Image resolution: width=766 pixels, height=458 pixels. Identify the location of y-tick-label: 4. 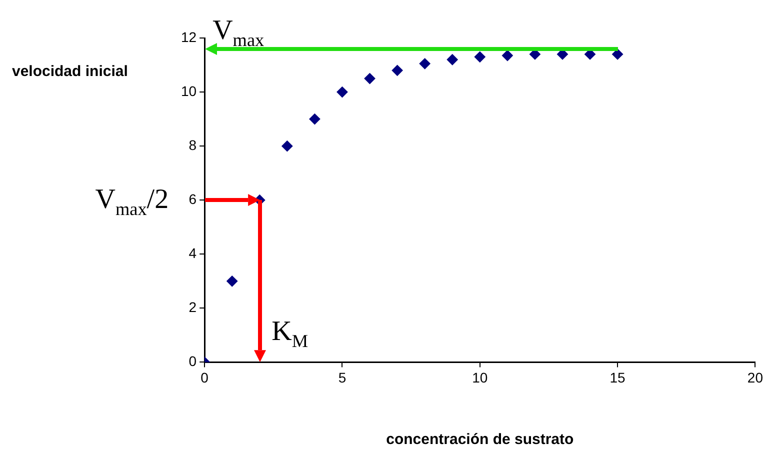
(192, 252).